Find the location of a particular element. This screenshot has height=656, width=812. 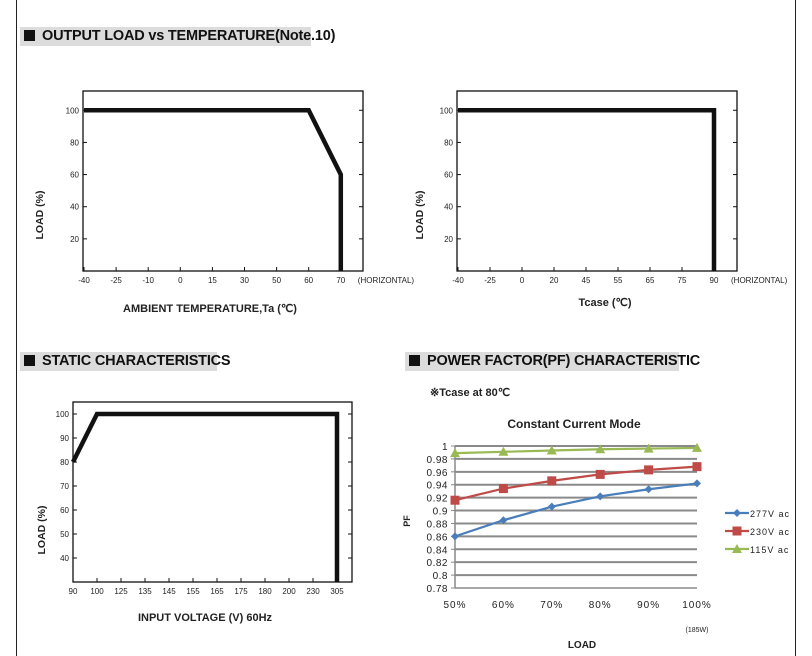

legend-label: 277V ac is located at coordinates (770, 514).